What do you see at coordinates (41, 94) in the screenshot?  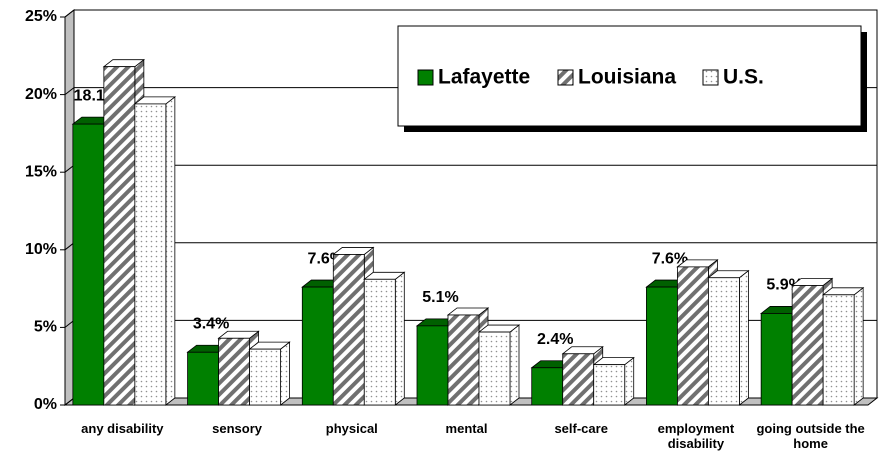 I see `y-tick-label: 20%` at bounding box center [41, 94].